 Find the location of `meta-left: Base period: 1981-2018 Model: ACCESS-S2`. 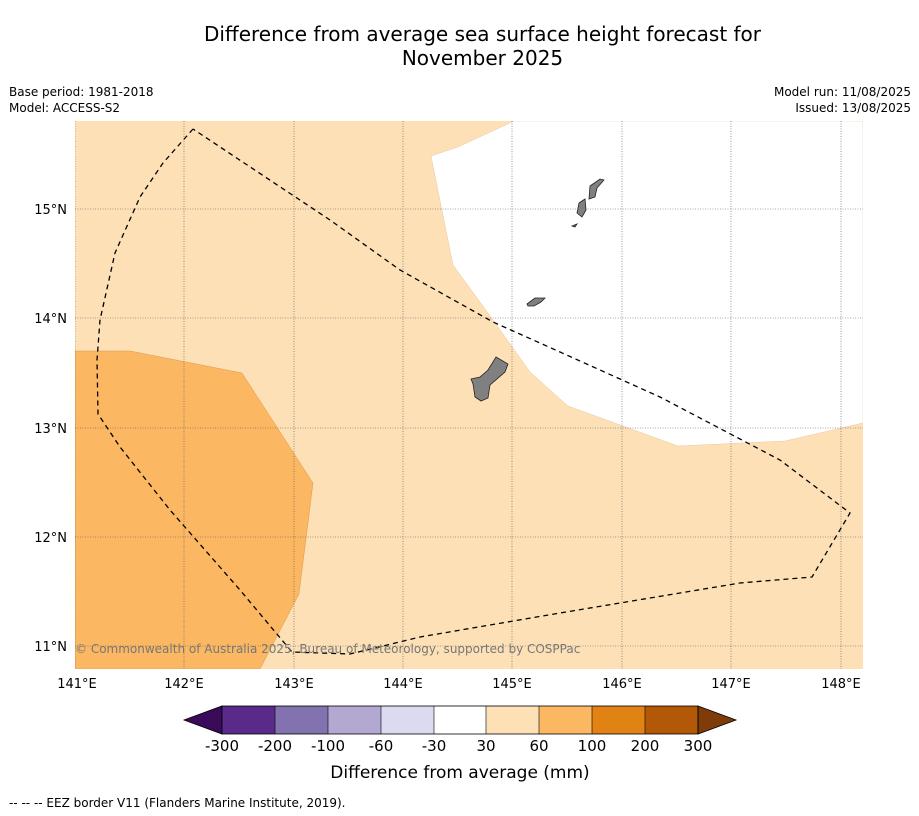

meta-left: Base period: 1981-2018 Model: ACCESS-S2 is located at coordinates (81, 100).